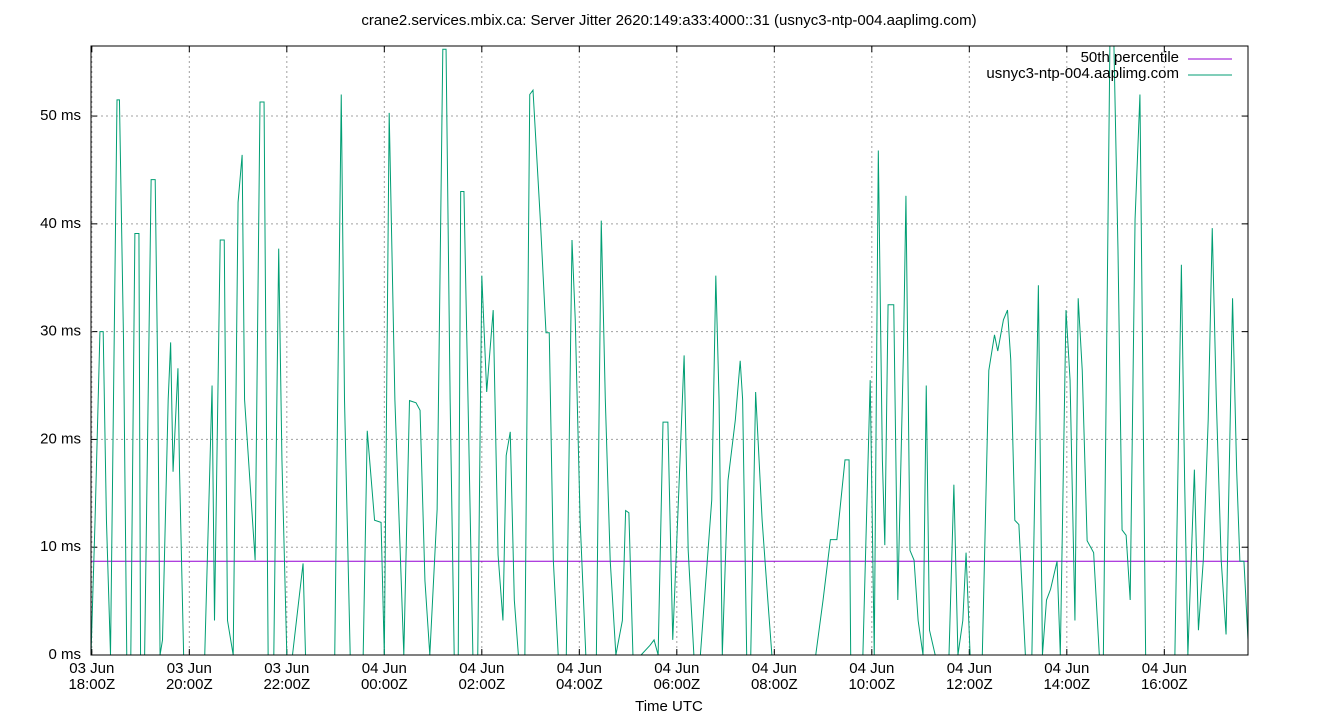  Describe the element at coordinates (60, 331) in the screenshot. I see `y-tick-label: 30 ms` at that location.